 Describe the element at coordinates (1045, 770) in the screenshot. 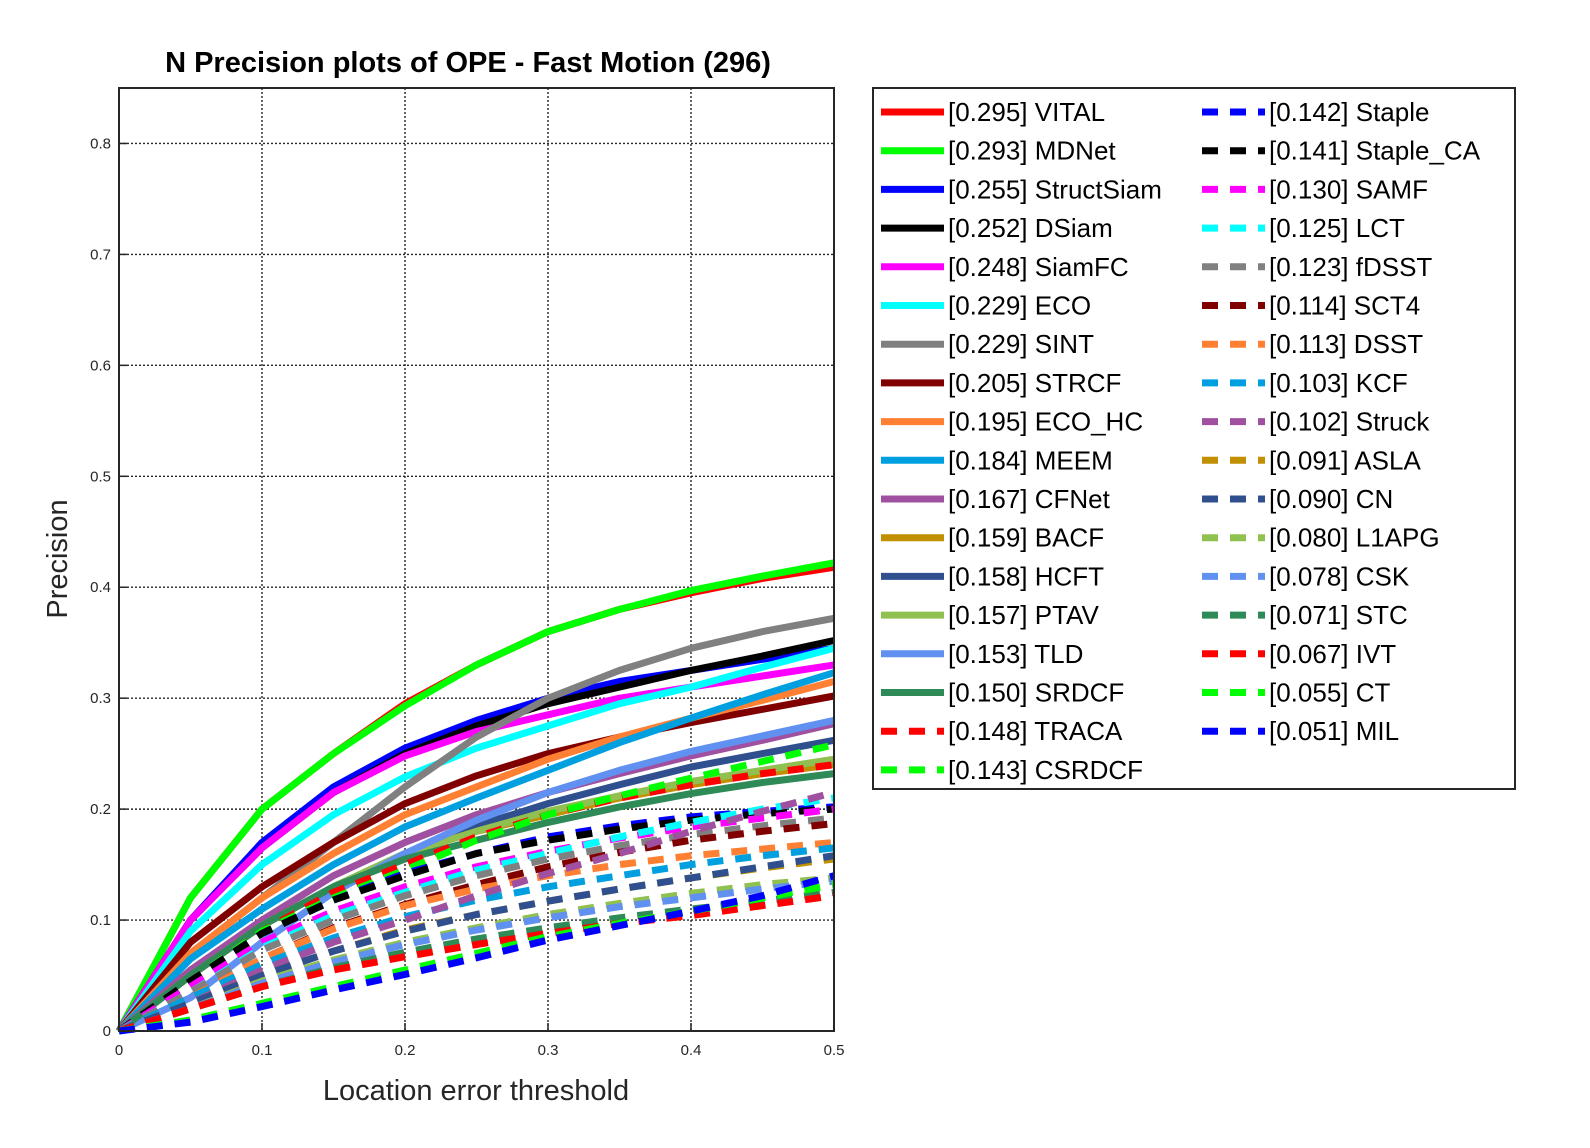

I see `legend-entry-label: [0.143] CSRDCF` at that location.